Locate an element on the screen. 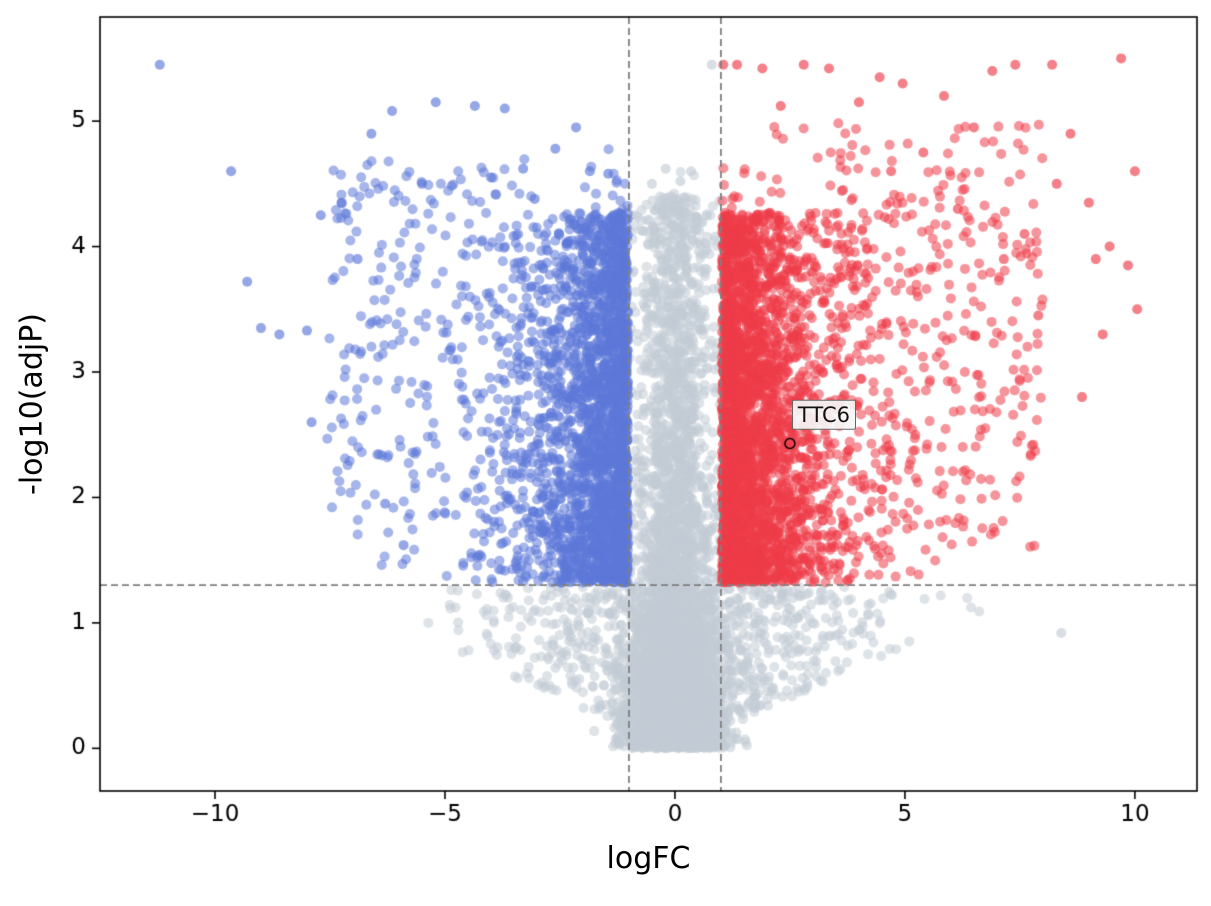 The height and width of the screenshot is (906, 1211). annotation-label: TTC6 is located at coordinates (824, 414).